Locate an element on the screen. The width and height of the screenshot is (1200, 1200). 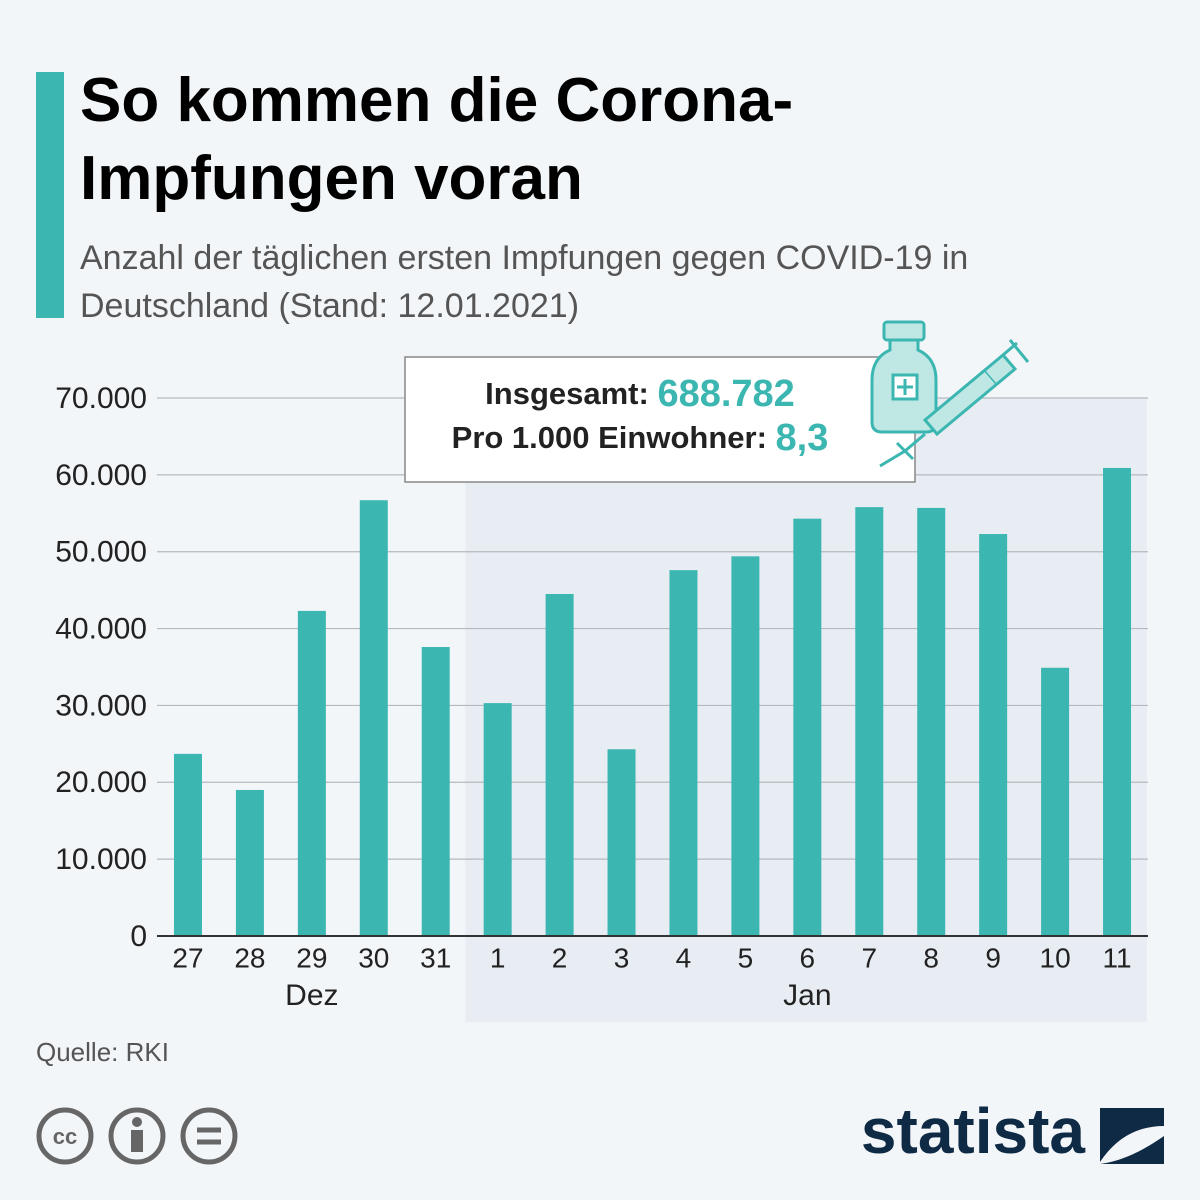
x-tick-label: 10 is located at coordinates (1055, 957).